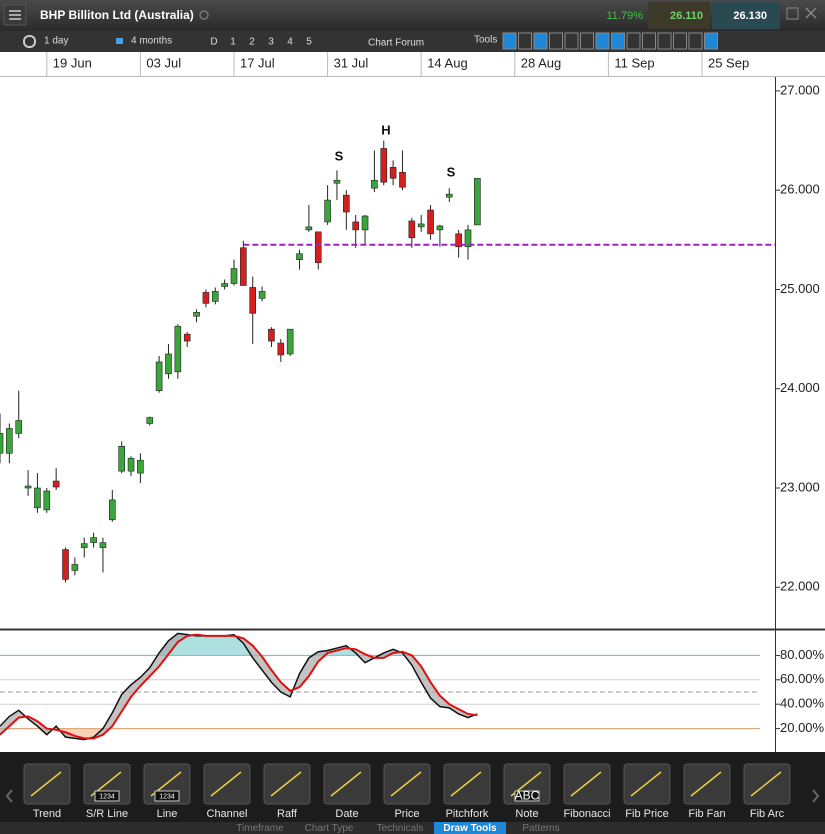 This screenshot has width=825, height=834. What do you see at coordinates (29, 41) in the screenshot?
I see `settings-icon` at bounding box center [29, 41].